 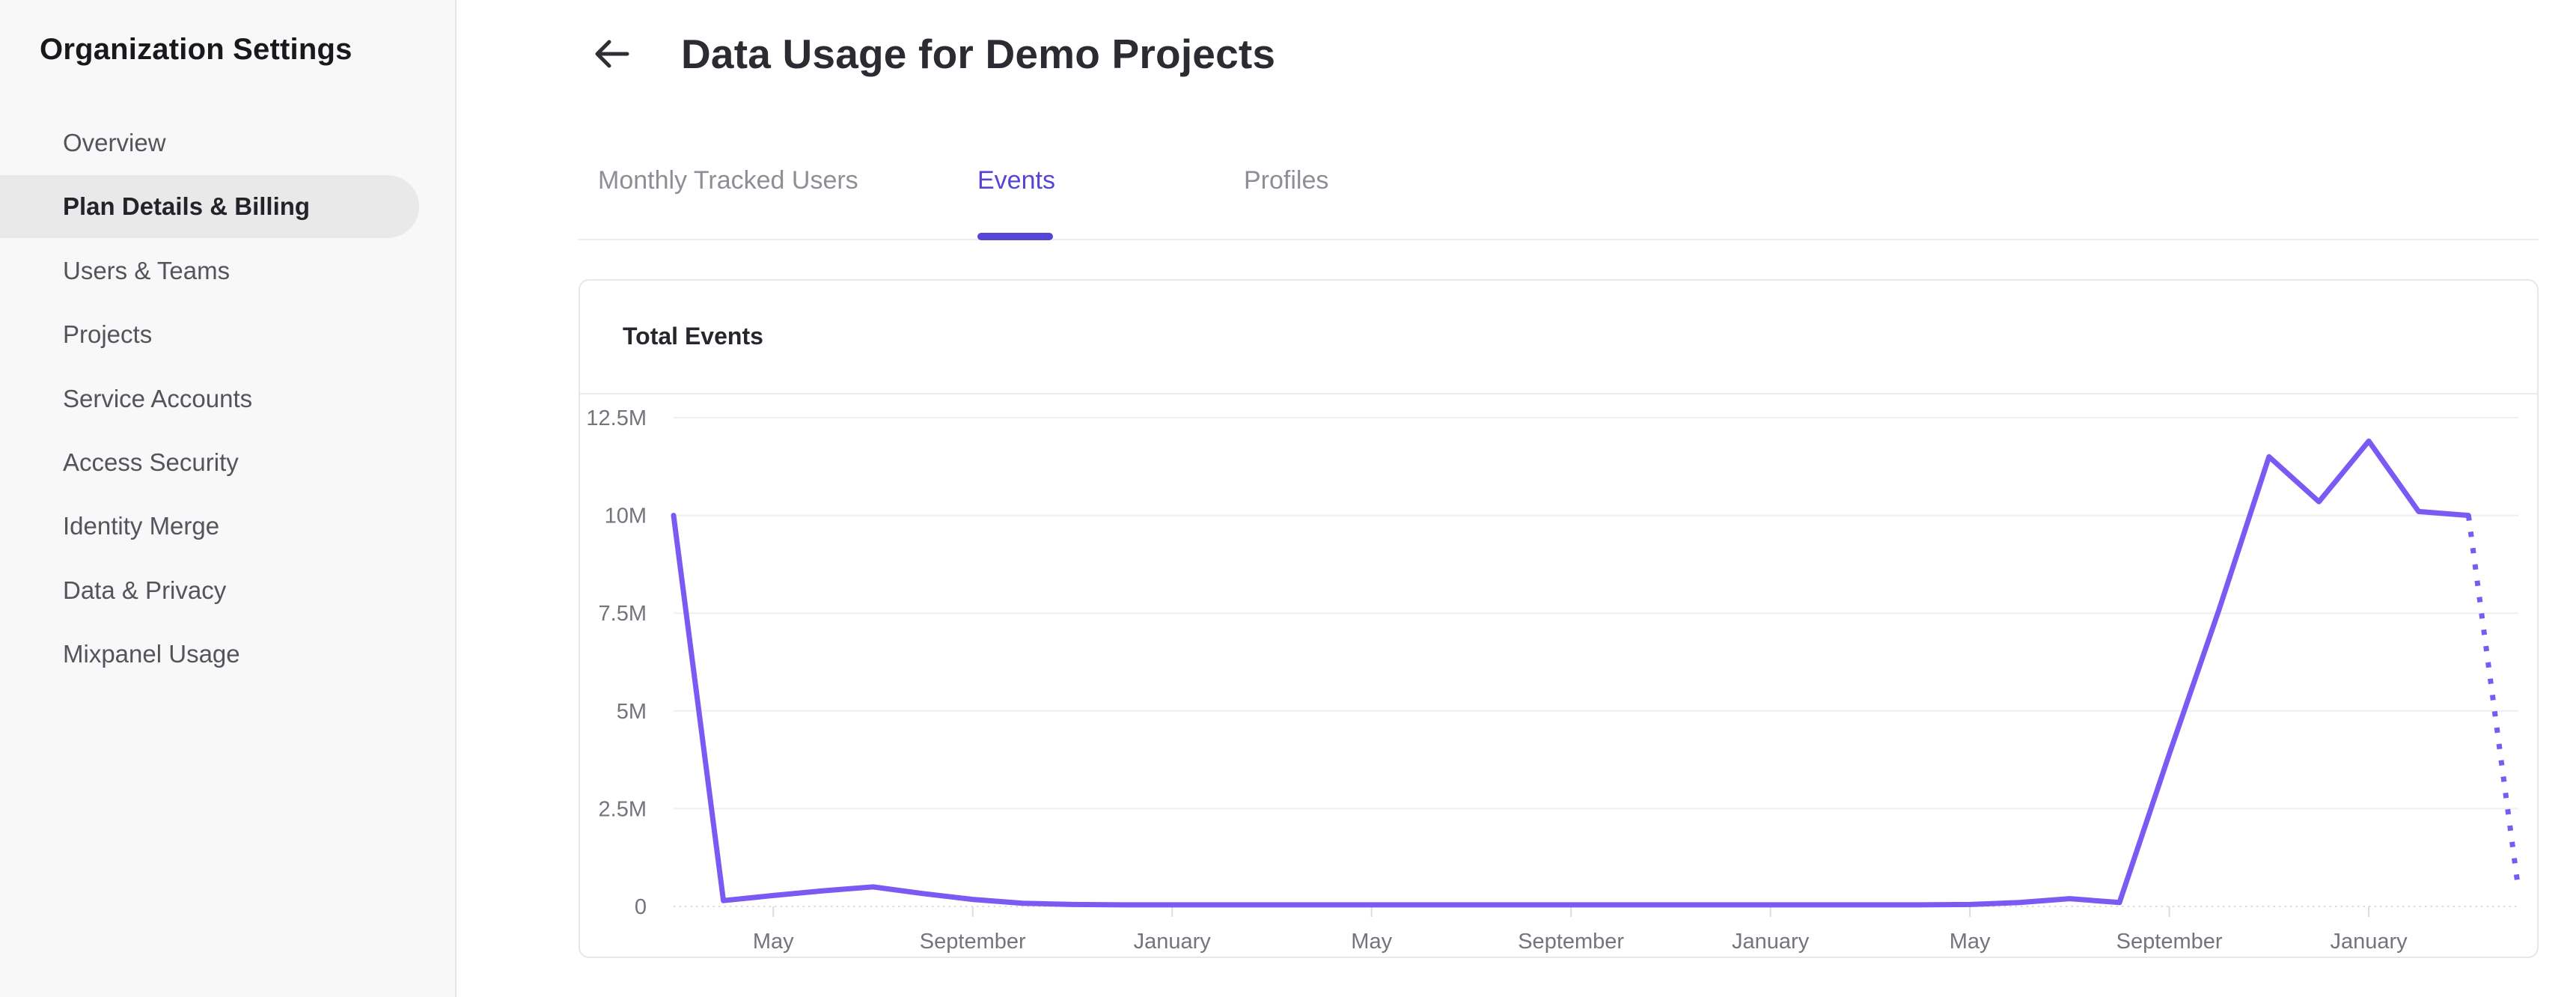 I want to click on card-divider, so click(x=1559, y=393).